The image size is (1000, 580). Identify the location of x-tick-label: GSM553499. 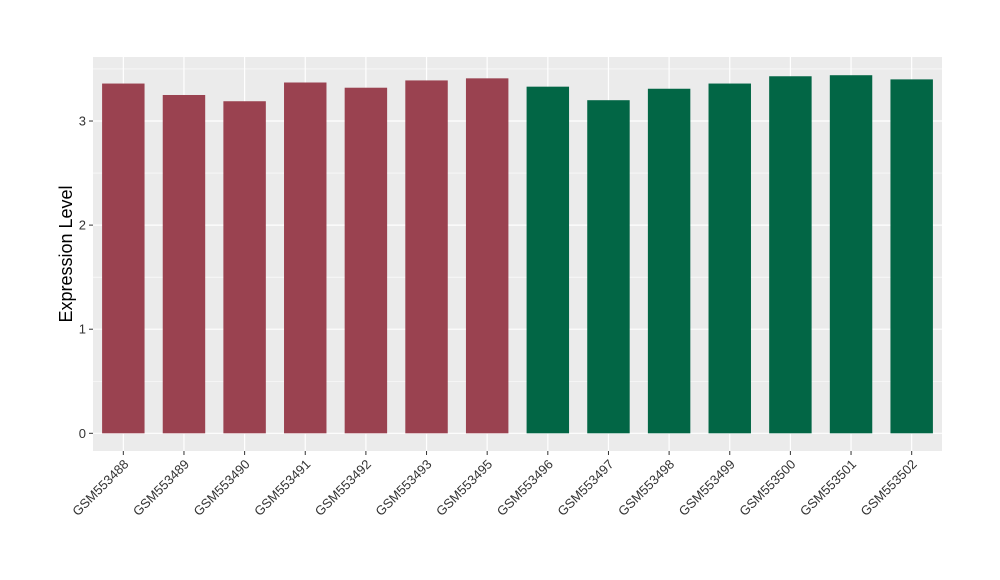
(707, 488).